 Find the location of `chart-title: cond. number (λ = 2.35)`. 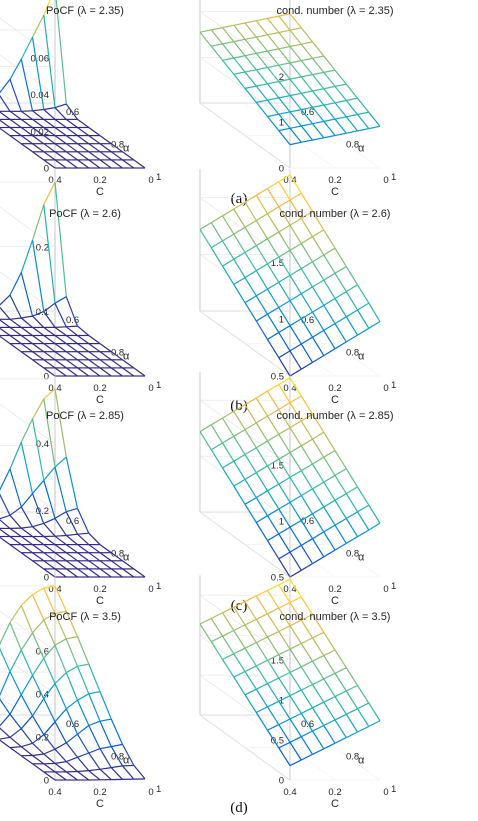

chart-title: cond. number (λ = 2.35) is located at coordinates (334, 11).